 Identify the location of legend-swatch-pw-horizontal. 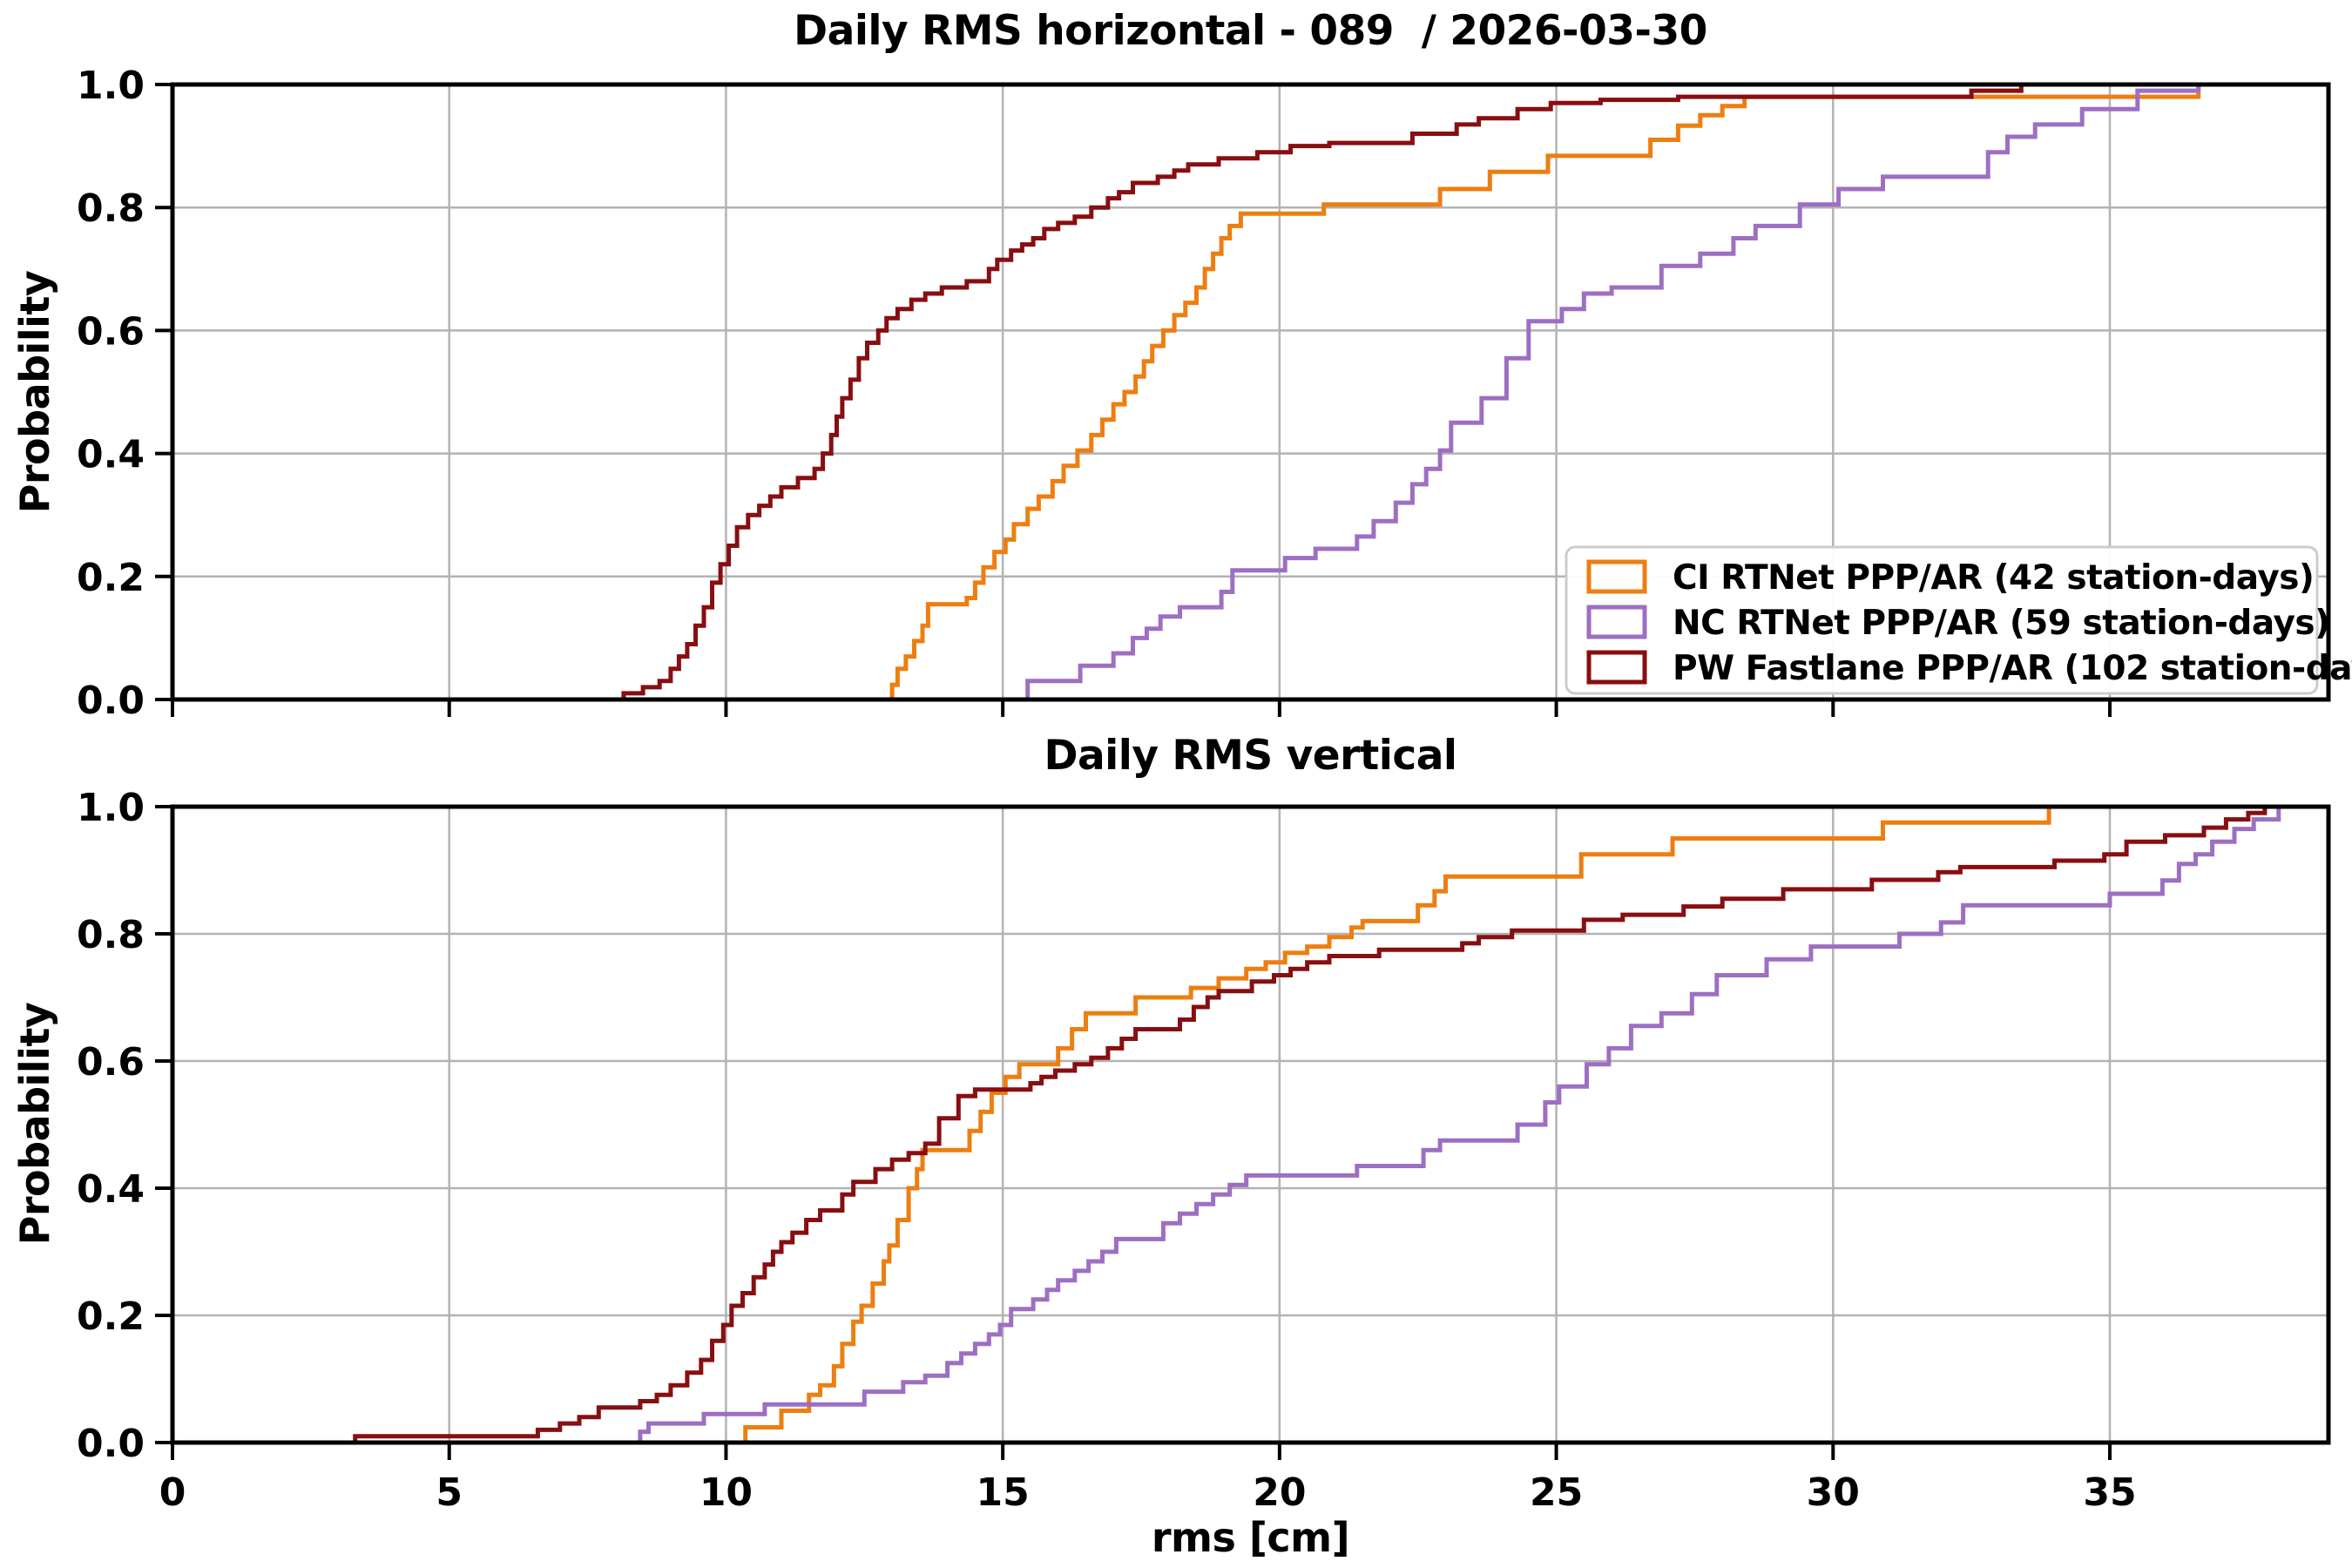
(1616, 667).